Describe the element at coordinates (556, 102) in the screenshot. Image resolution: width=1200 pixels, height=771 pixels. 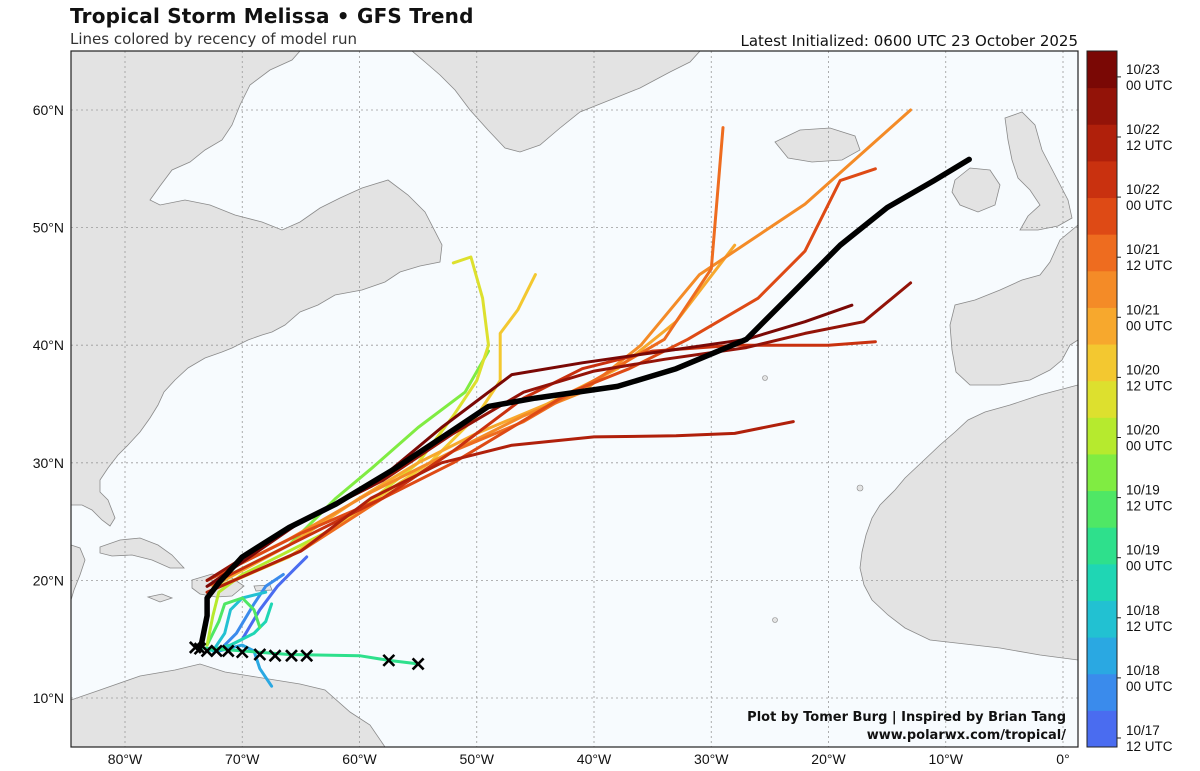
I see `land-greenland` at that location.